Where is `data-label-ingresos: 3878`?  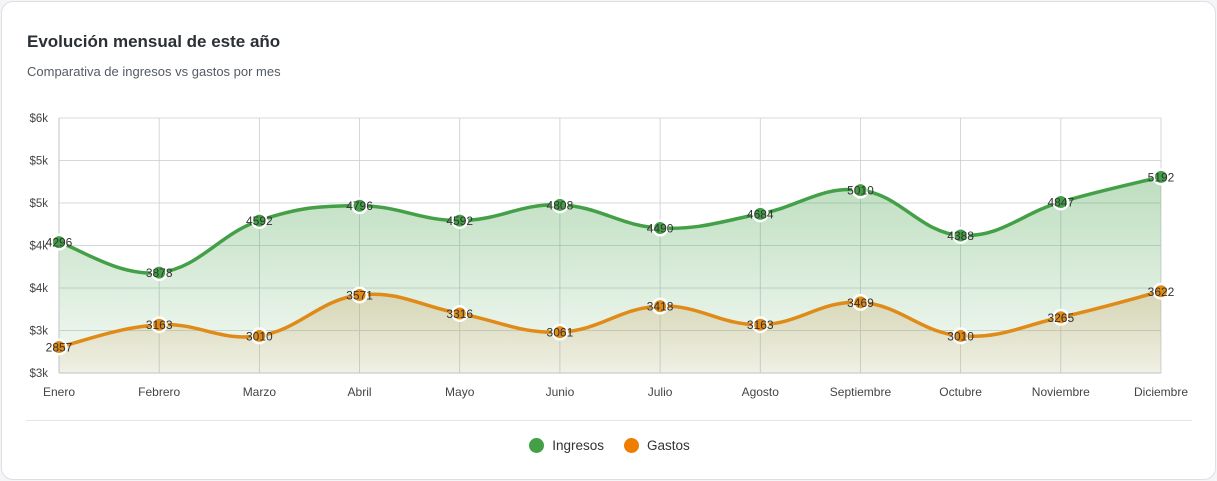
data-label-ingresos: 3878 is located at coordinates (159, 273).